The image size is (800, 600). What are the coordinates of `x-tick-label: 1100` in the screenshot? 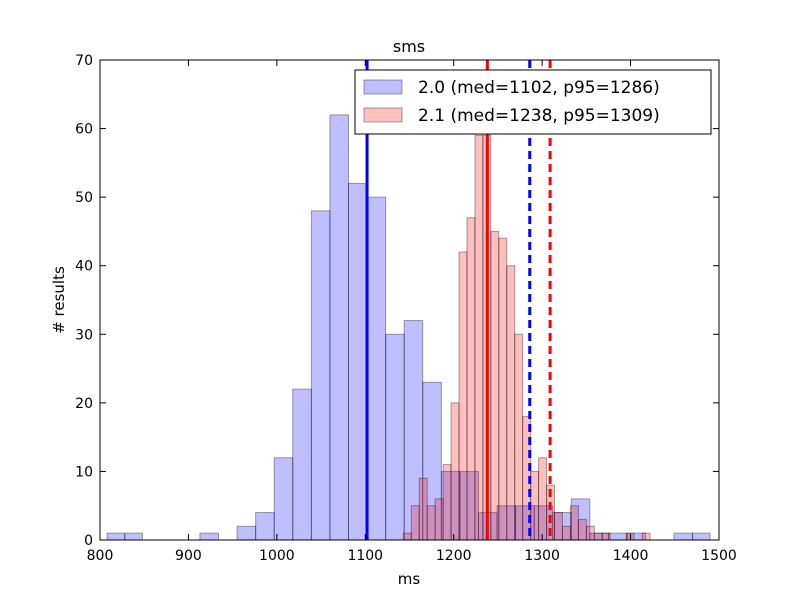 It's located at (365, 556).